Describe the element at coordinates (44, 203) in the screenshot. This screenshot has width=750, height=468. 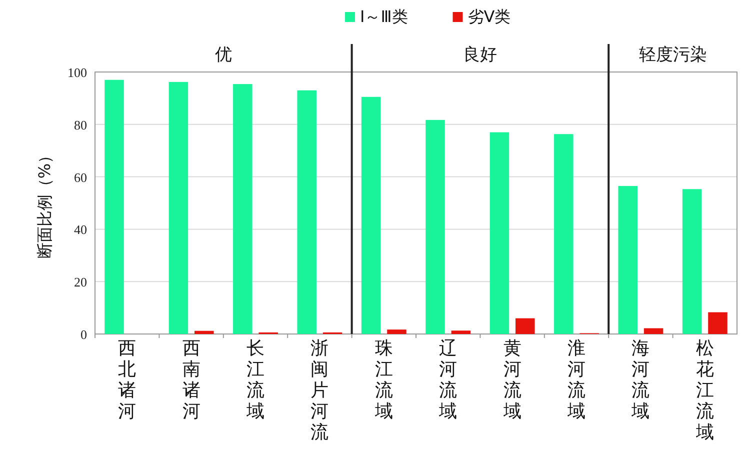
I see `y-axis-title: 断面比例（%）` at that location.